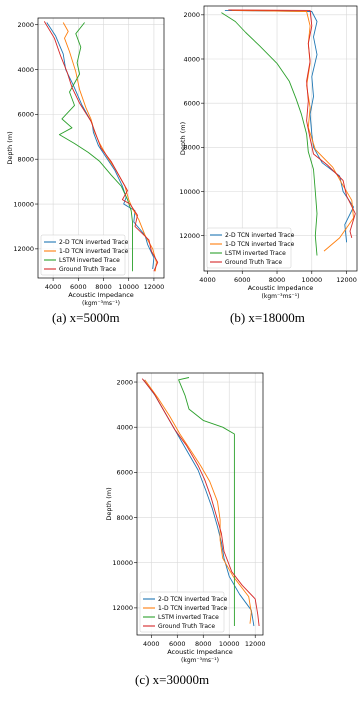  What do you see at coordinates (172, 679) in the screenshot?
I see `caption-c: (c) x=30000m` at bounding box center [172, 679].